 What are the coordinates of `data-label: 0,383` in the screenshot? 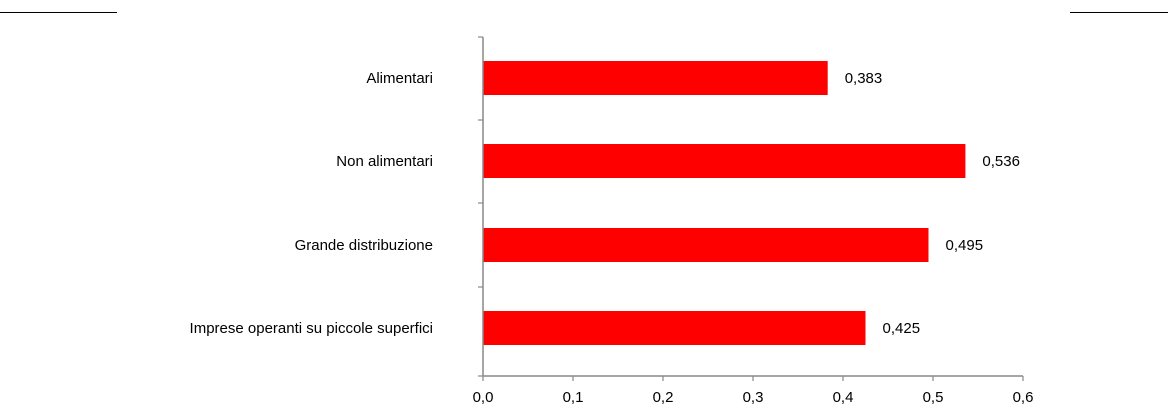 It's located at (864, 78).